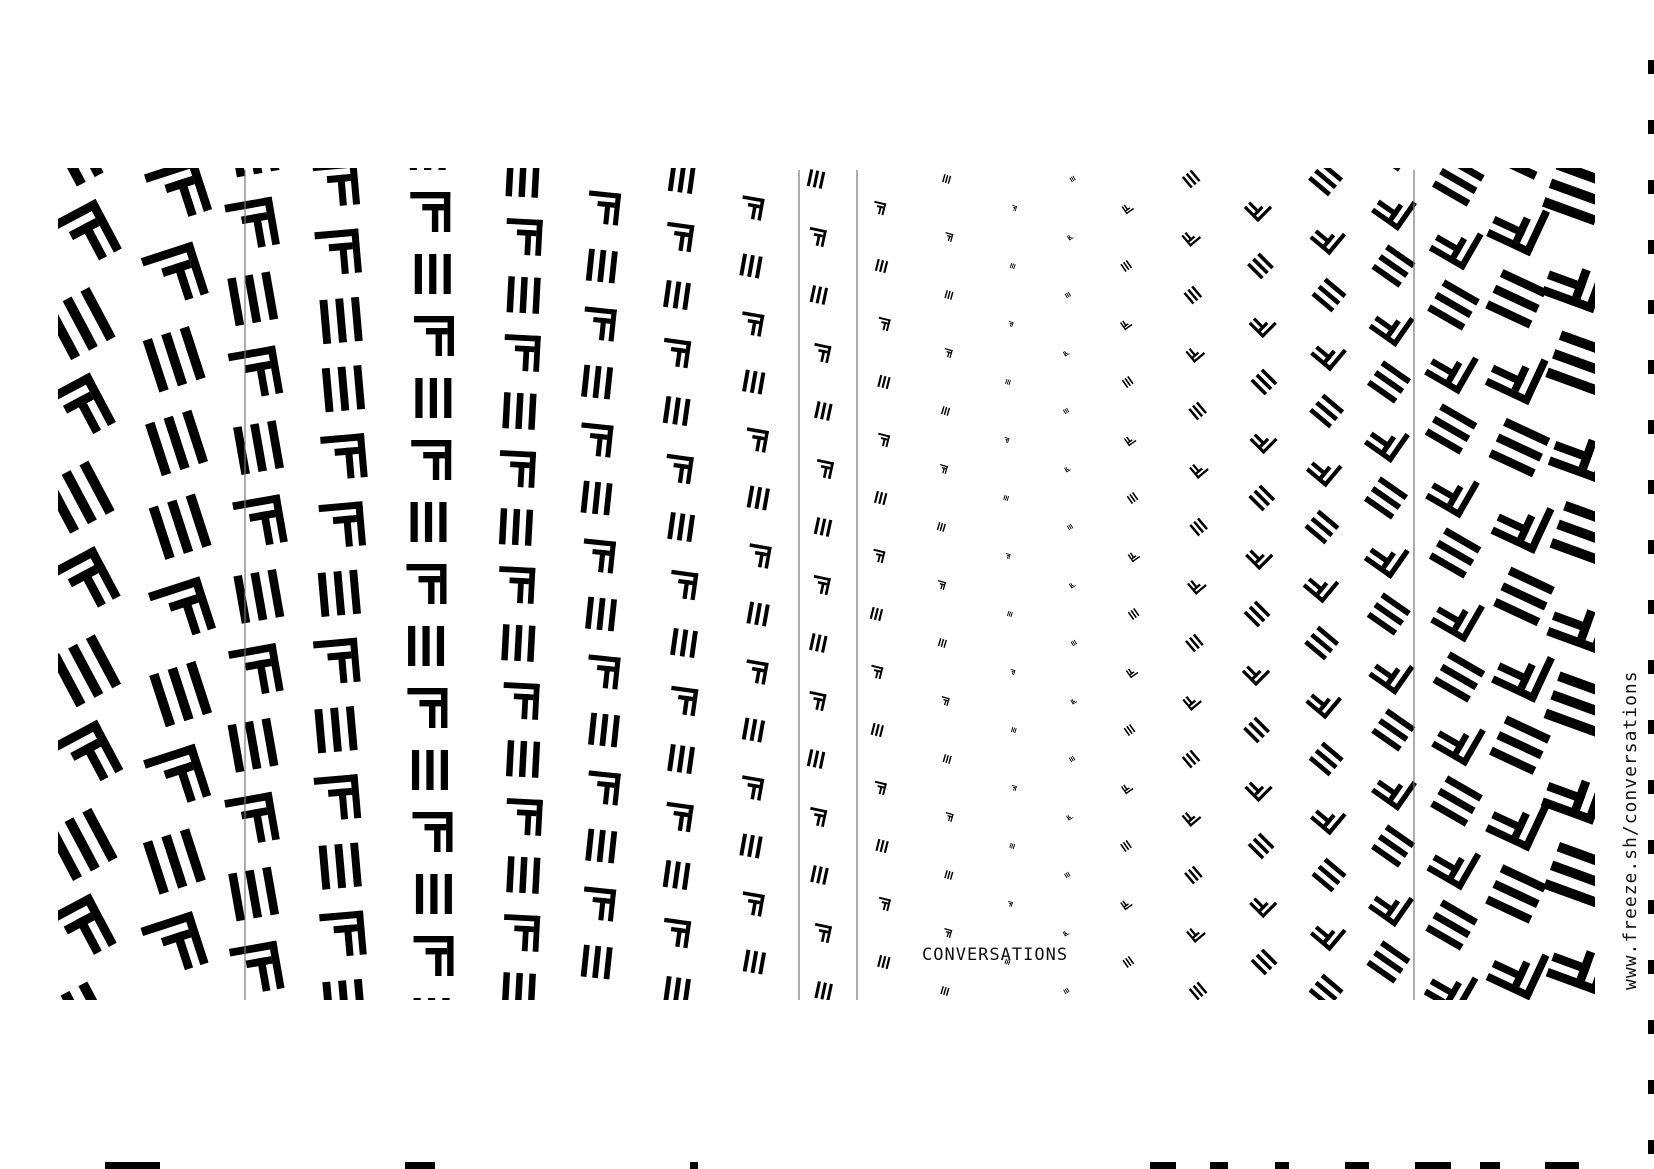  Describe the element at coordinates (842, 1165) in the screenshot. I see `bottom-edge-marks` at that location.